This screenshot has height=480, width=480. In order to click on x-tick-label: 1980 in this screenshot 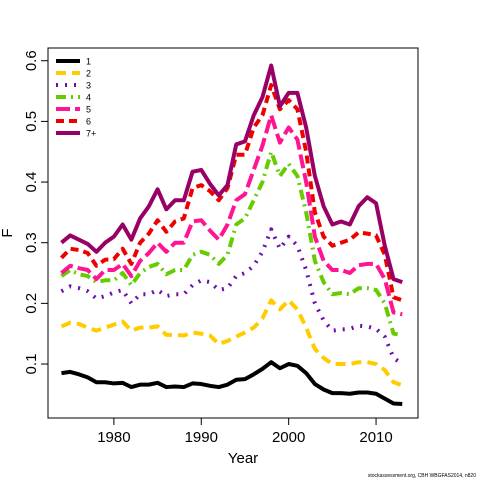, I will do `click(113, 437)`.